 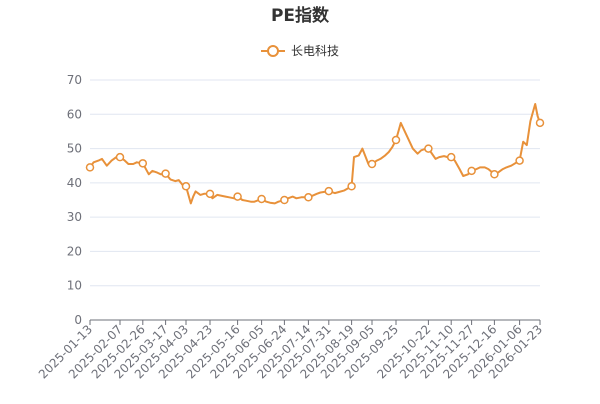 What do you see at coordinates (74, 200) in the screenshot?
I see `y-axis: 0 10 20 30 40 50 60 70` at bounding box center [74, 200].